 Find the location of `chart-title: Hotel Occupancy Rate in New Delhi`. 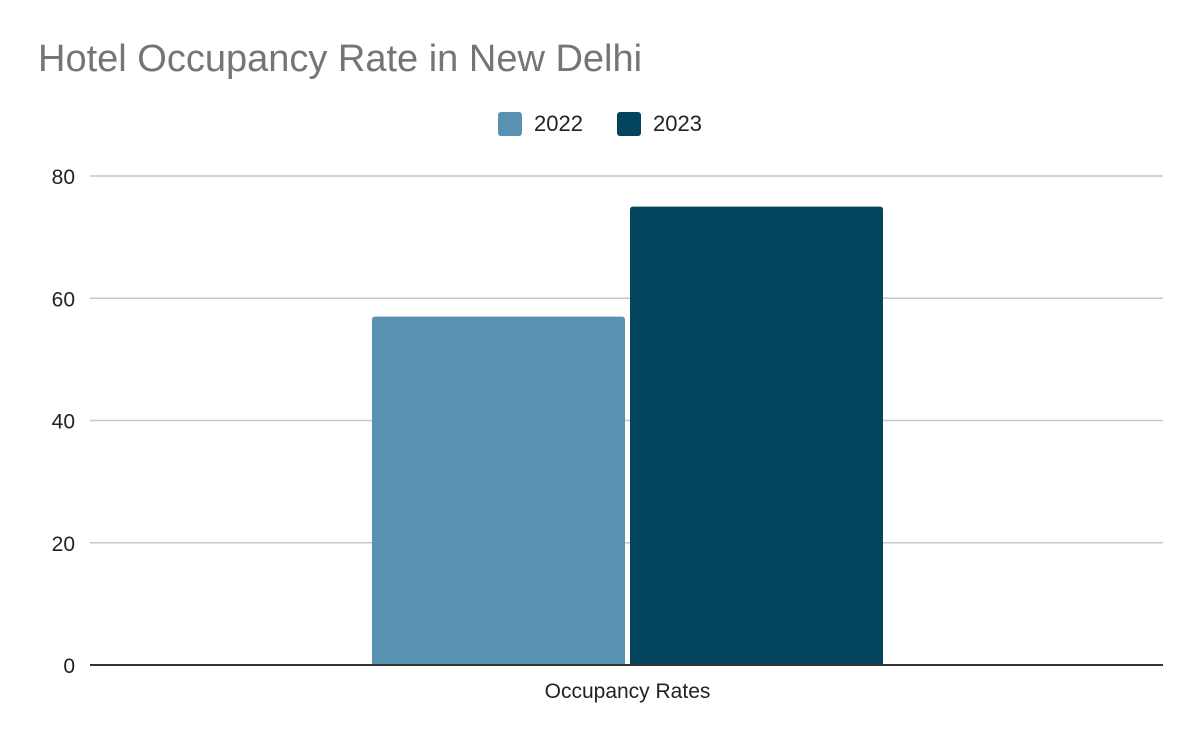

chart-title: Hotel Occupancy Rate in New Delhi is located at coordinates (340, 59).